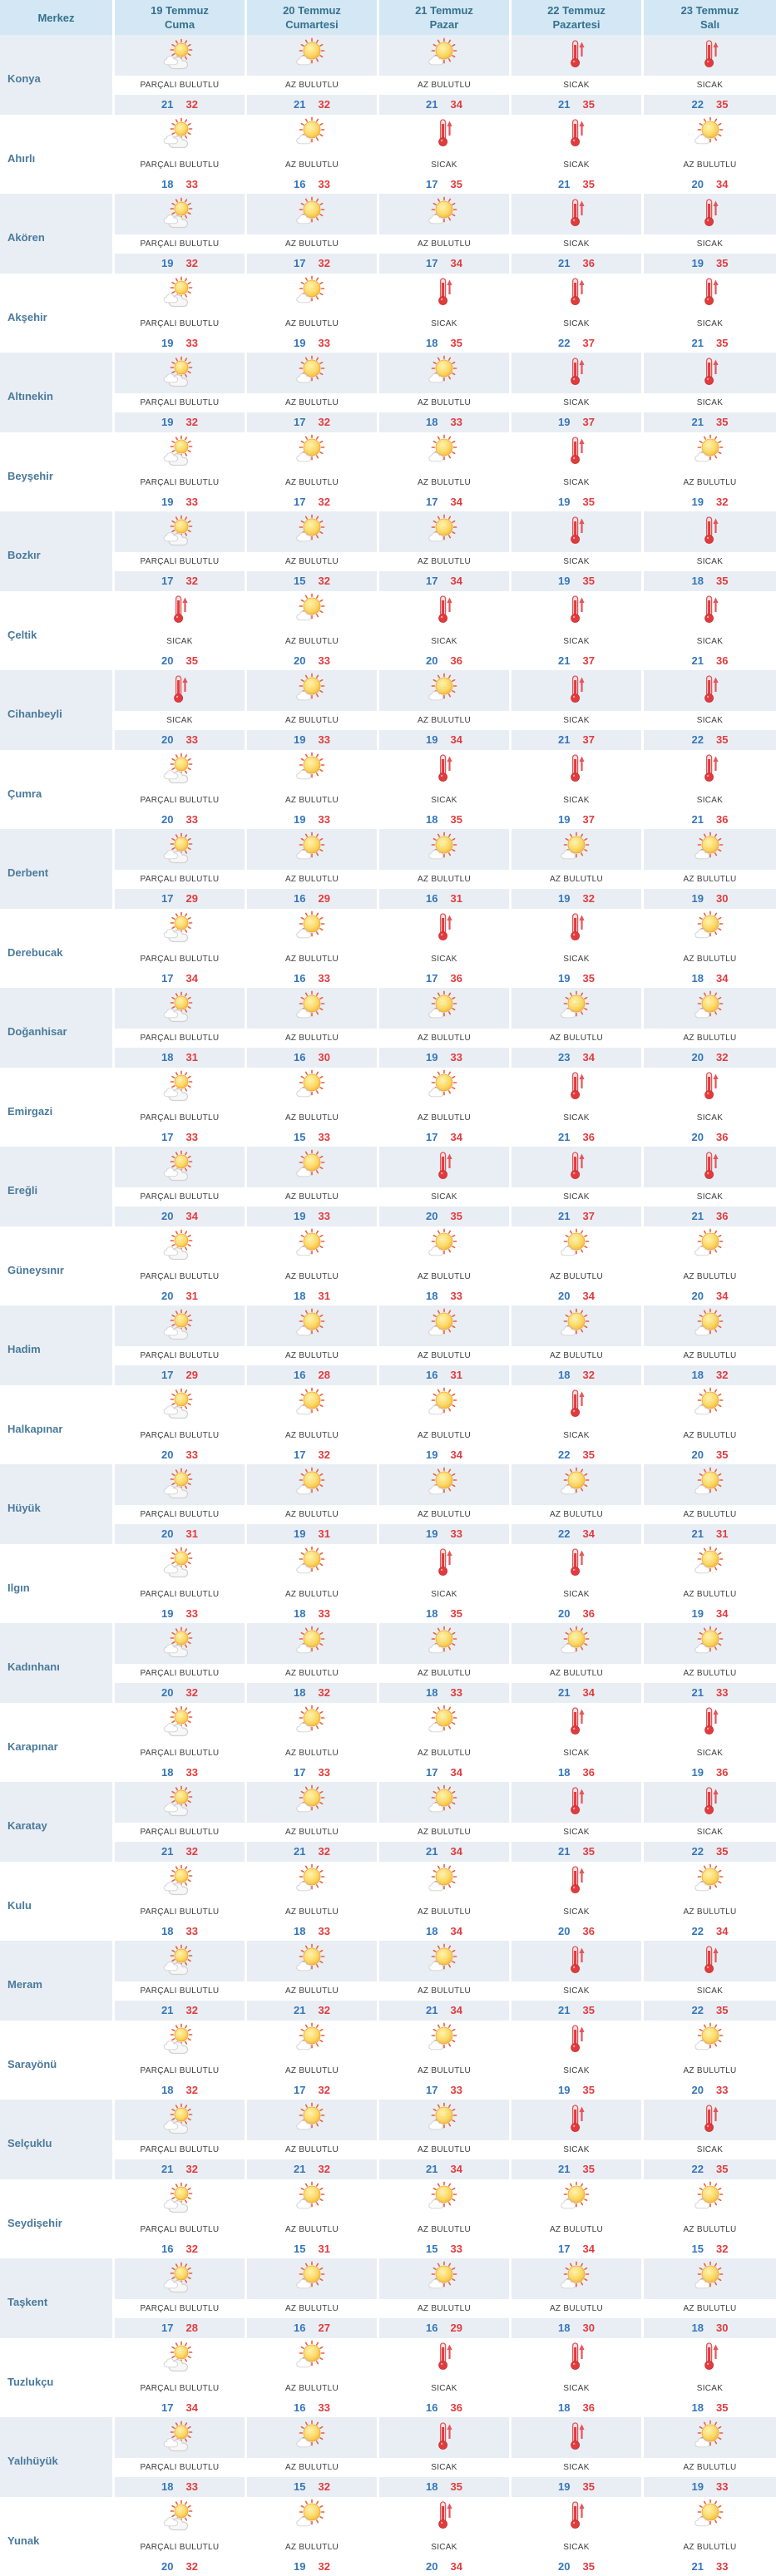 Image resolution: width=776 pixels, height=2576 pixels. What do you see at coordinates (181, 1424) in the screenshot?
I see `forecast-cell: PARÇALI BULUTLU 20 33` at bounding box center [181, 1424].